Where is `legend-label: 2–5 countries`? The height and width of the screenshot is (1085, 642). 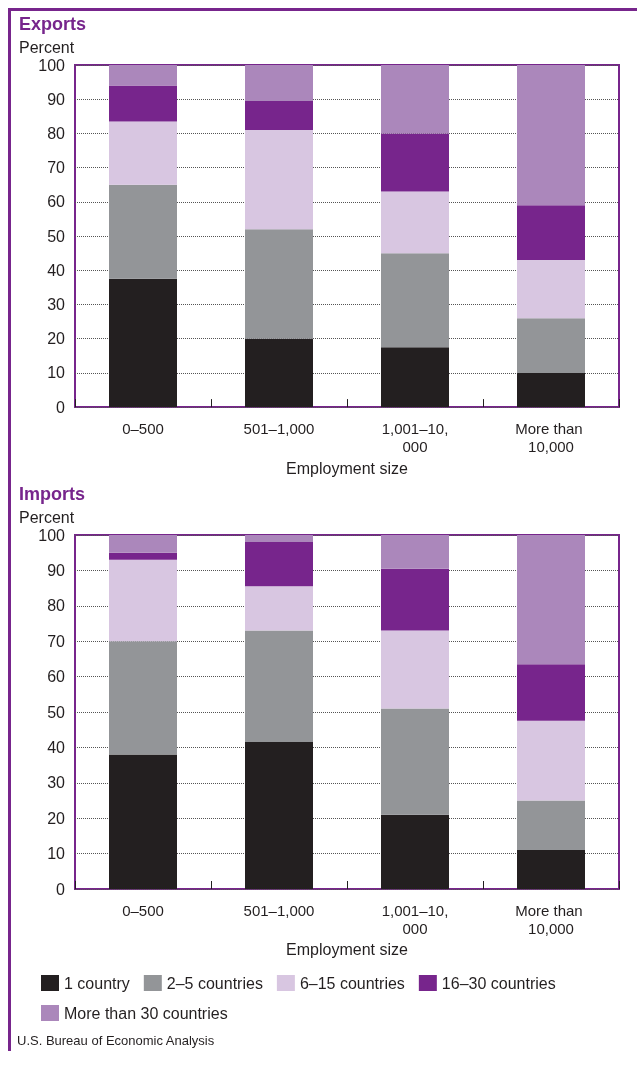
legend-label: 2–5 countries is located at coordinates (214, 983).